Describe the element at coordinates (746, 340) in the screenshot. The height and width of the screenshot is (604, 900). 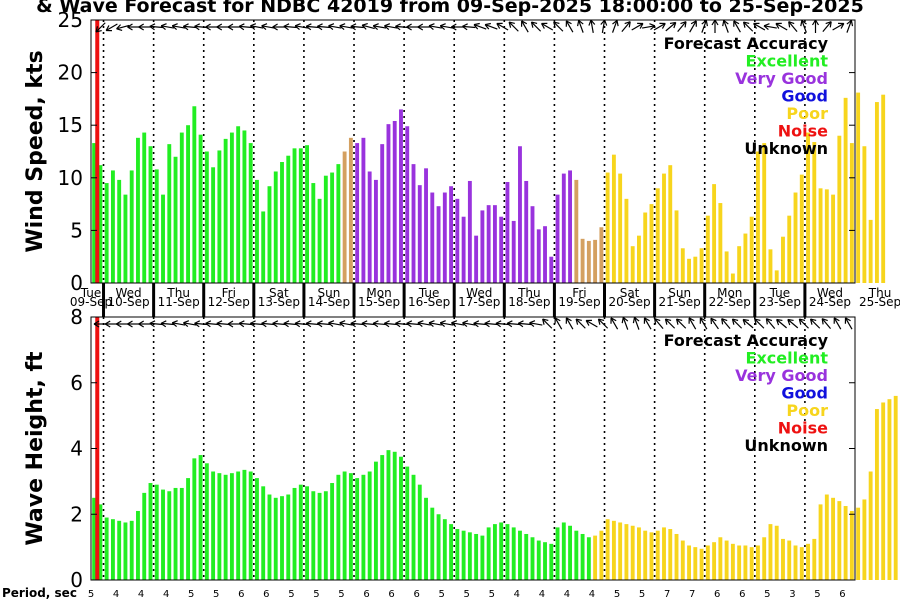
I see `wave-legend-title: Forecast Accuracy` at that location.